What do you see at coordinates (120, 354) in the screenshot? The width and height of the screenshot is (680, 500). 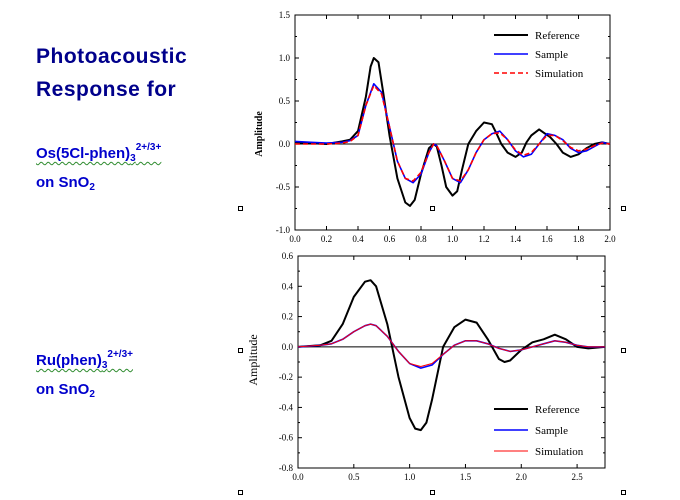 I see `compound-2-charge: 2+/3+` at bounding box center [120, 354].